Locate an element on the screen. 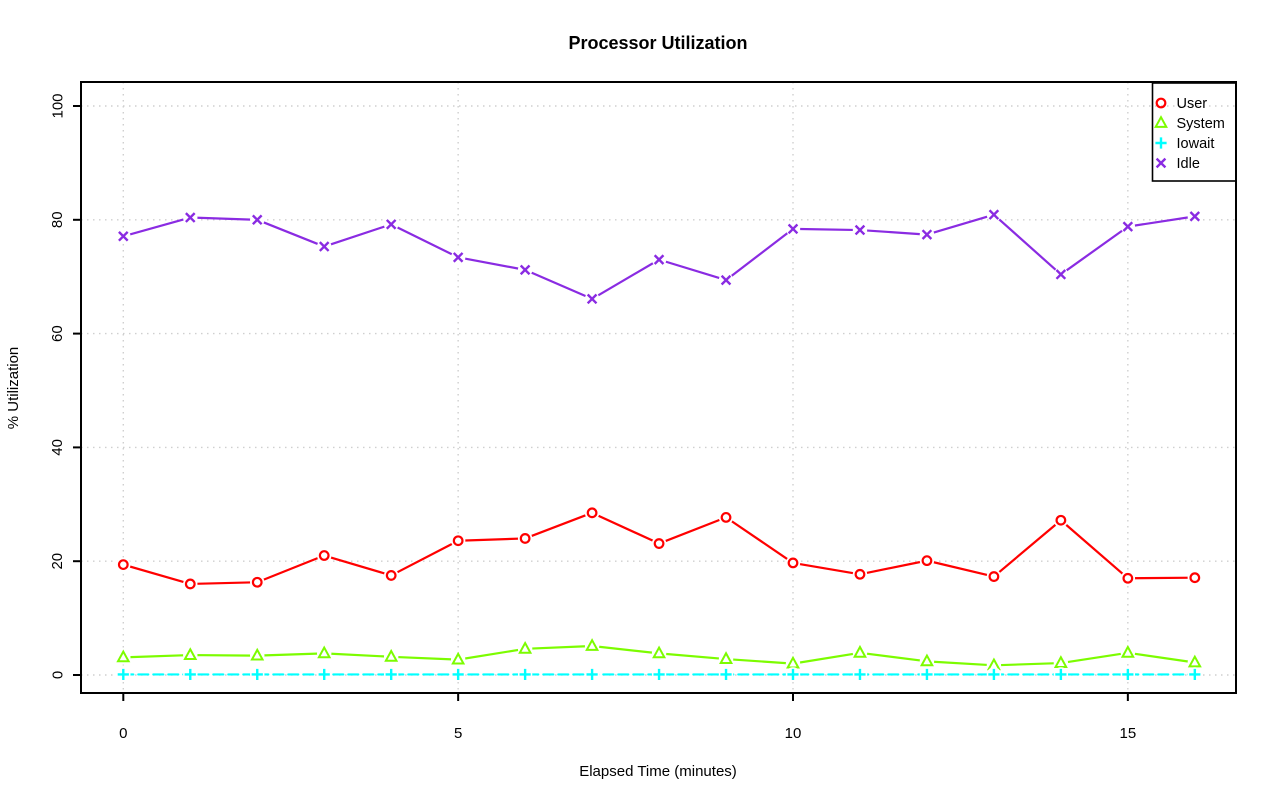 This screenshot has height=801, width=1280. legend-iowait-plus-marker-icon is located at coordinates (1161, 143).